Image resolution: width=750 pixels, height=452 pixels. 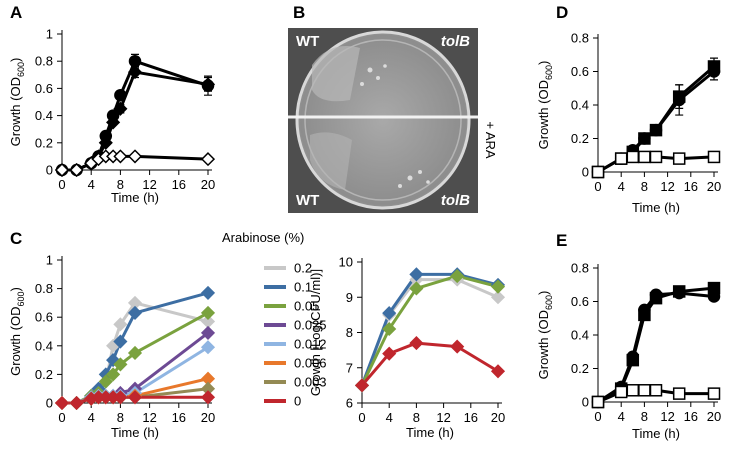 I want to click on y-tick-label: 6, so click(x=349, y=403).